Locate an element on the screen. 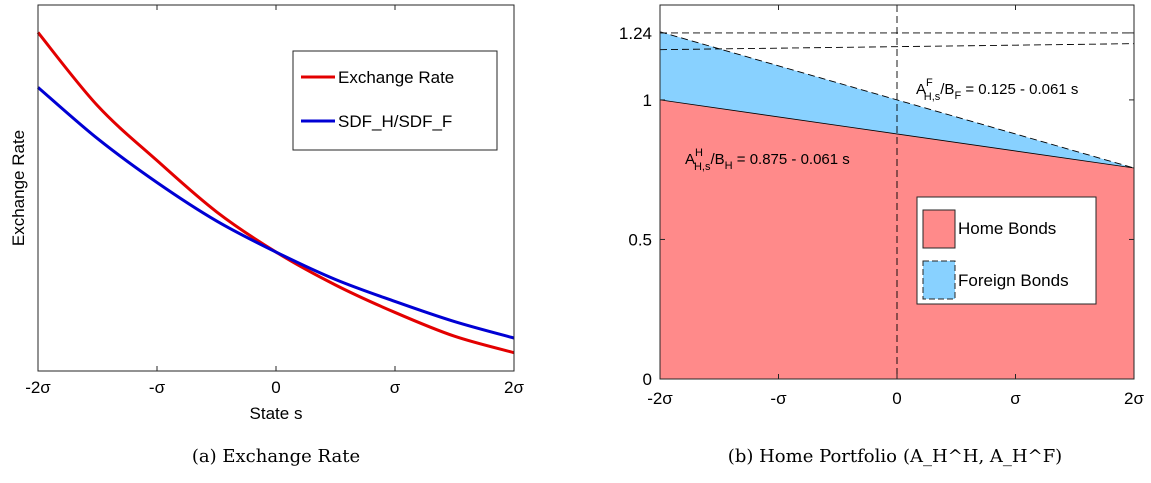 Image resolution: width=1151 pixels, height=483 pixels. y-tick-label: 1.24 is located at coordinates (635, 33).